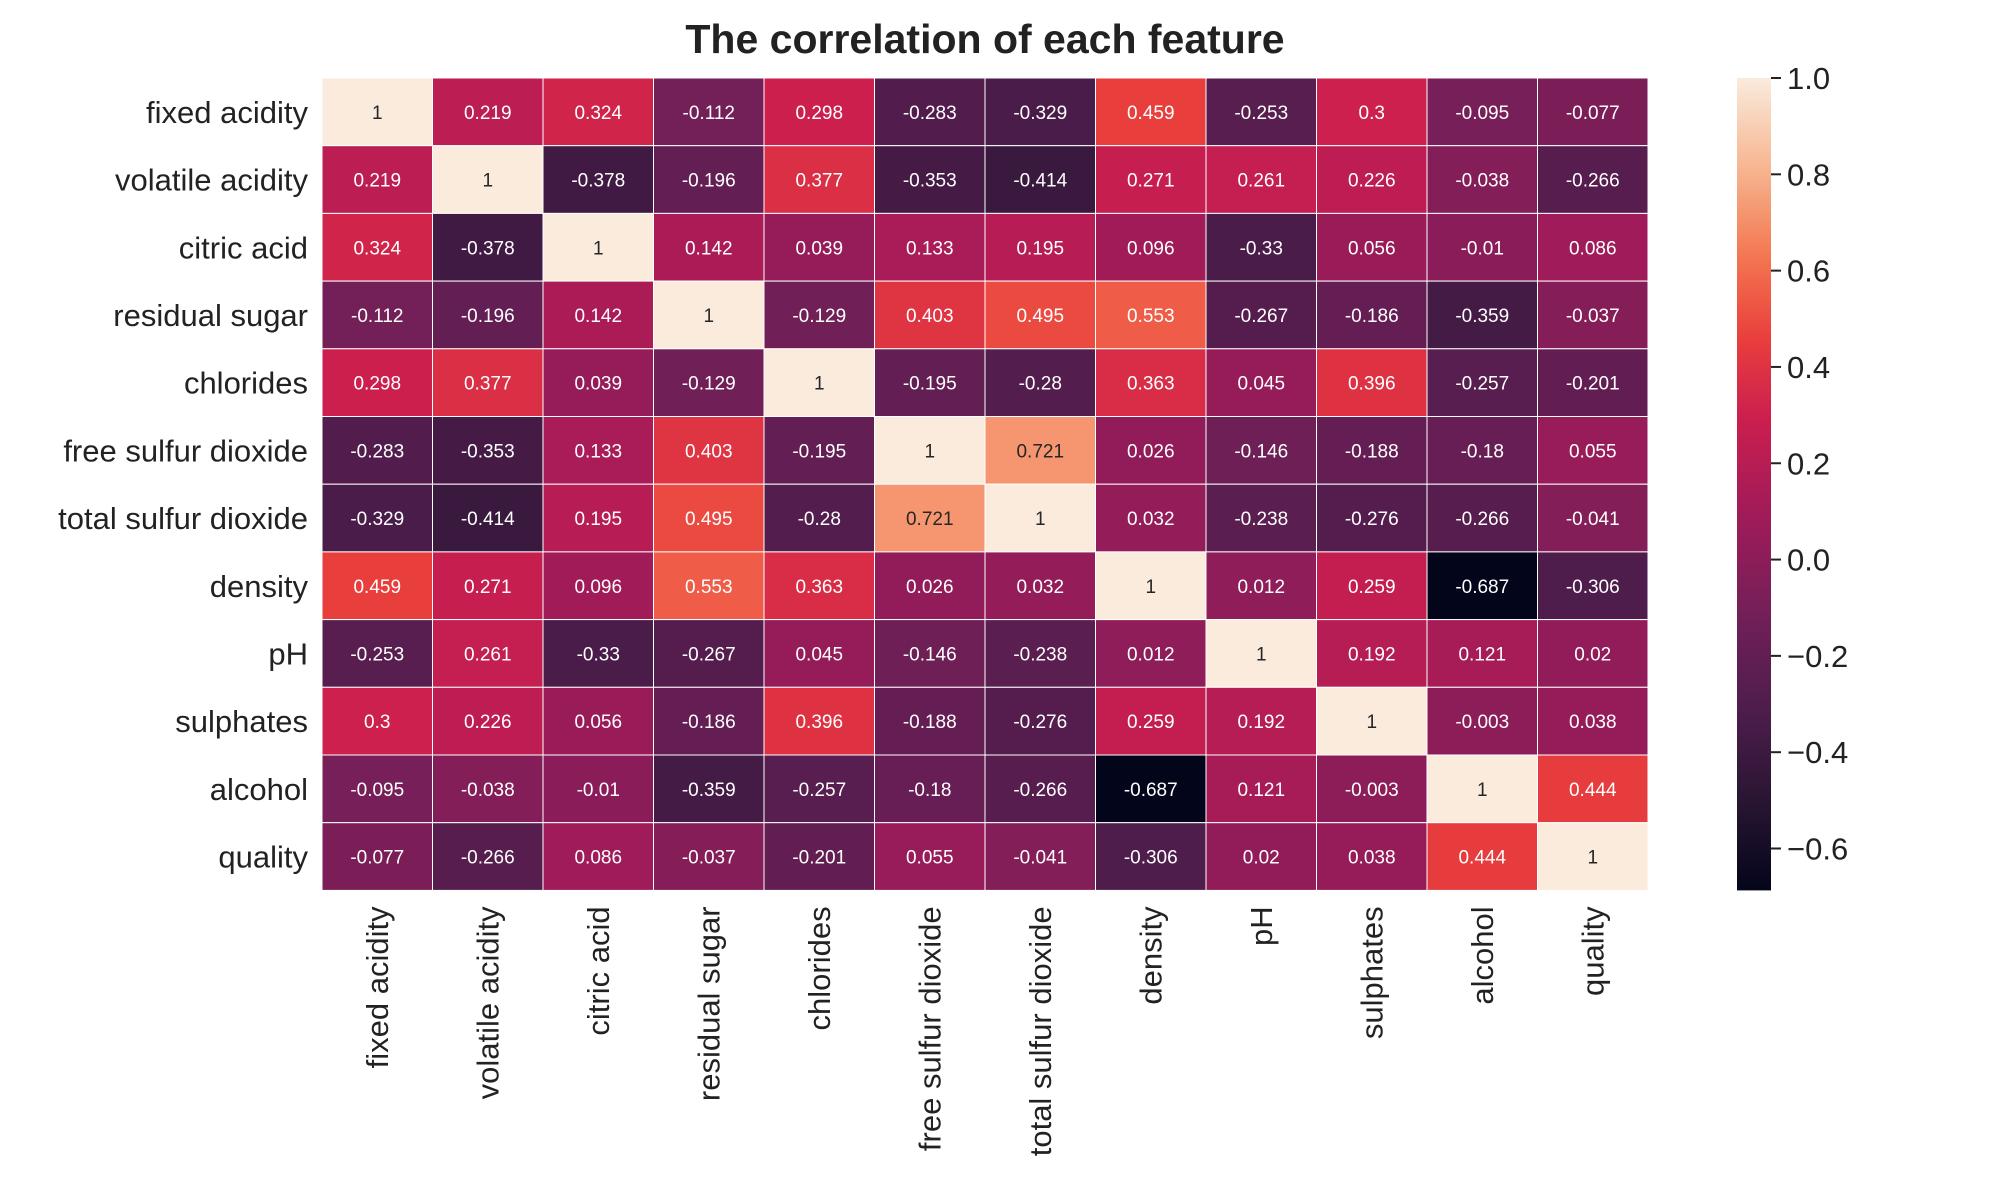 The image size is (2000, 1200). I want to click on cell-value-label: 0.3, so click(377, 722).